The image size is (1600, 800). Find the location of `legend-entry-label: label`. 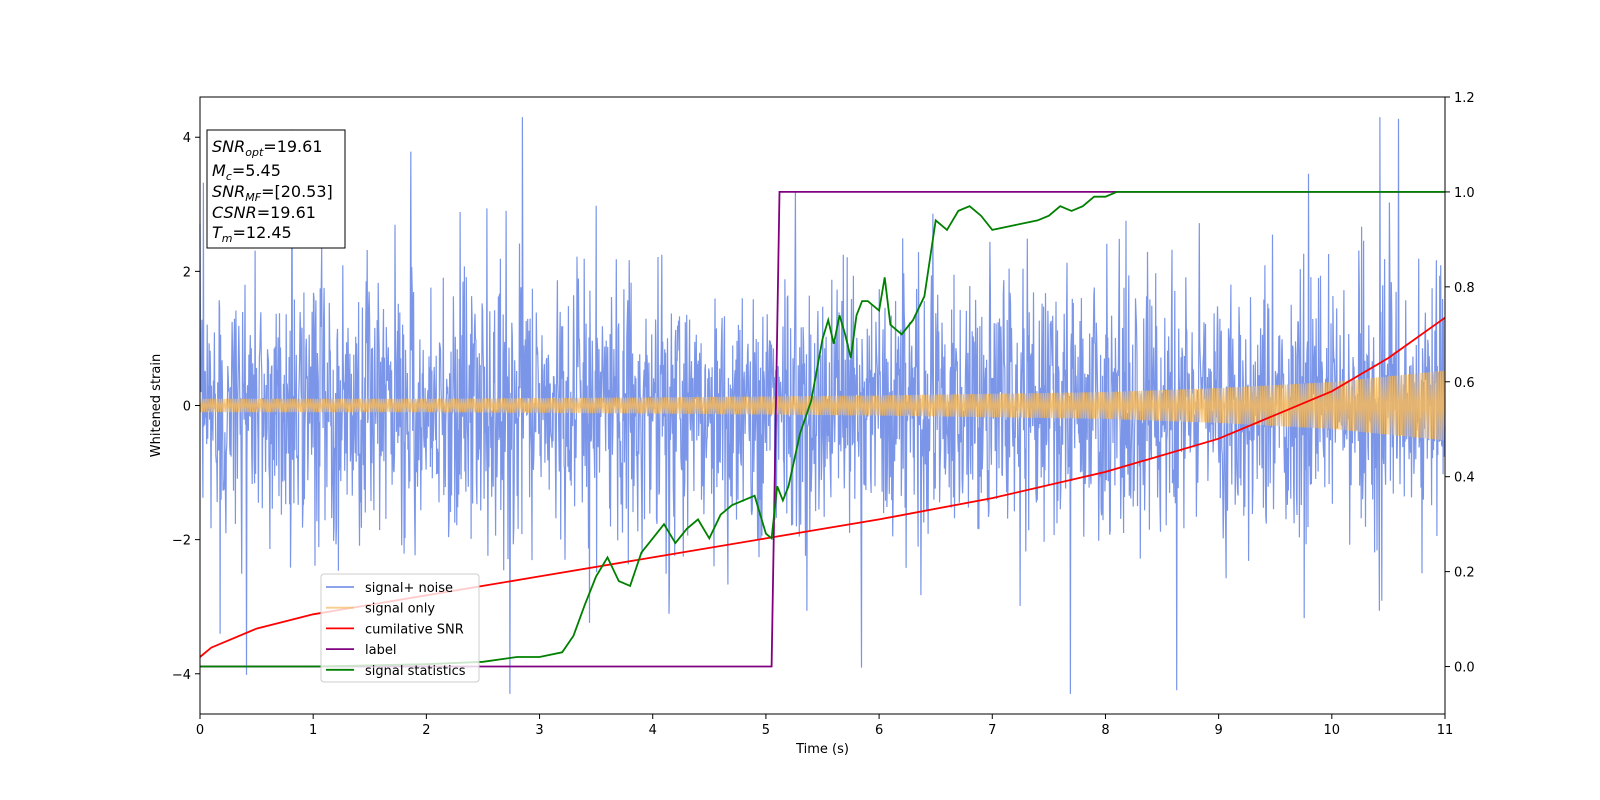

legend-entry-label: label is located at coordinates (361, 650).